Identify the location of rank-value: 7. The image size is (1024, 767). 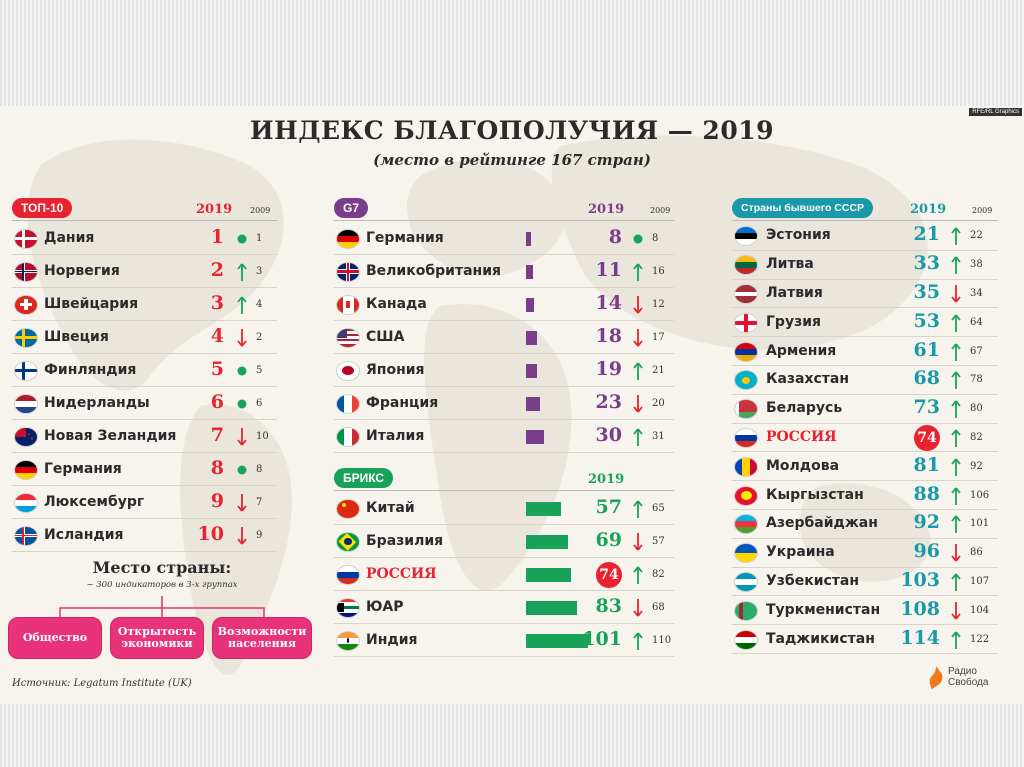
(217, 434).